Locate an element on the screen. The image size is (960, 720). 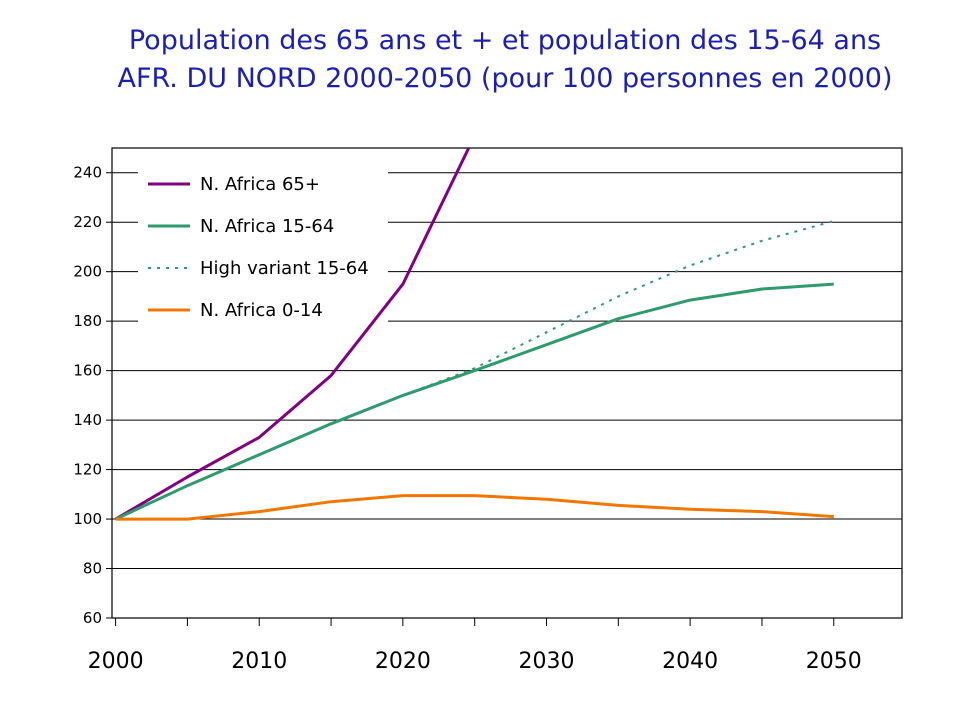
y-tick-label: 240 is located at coordinates (87, 173).